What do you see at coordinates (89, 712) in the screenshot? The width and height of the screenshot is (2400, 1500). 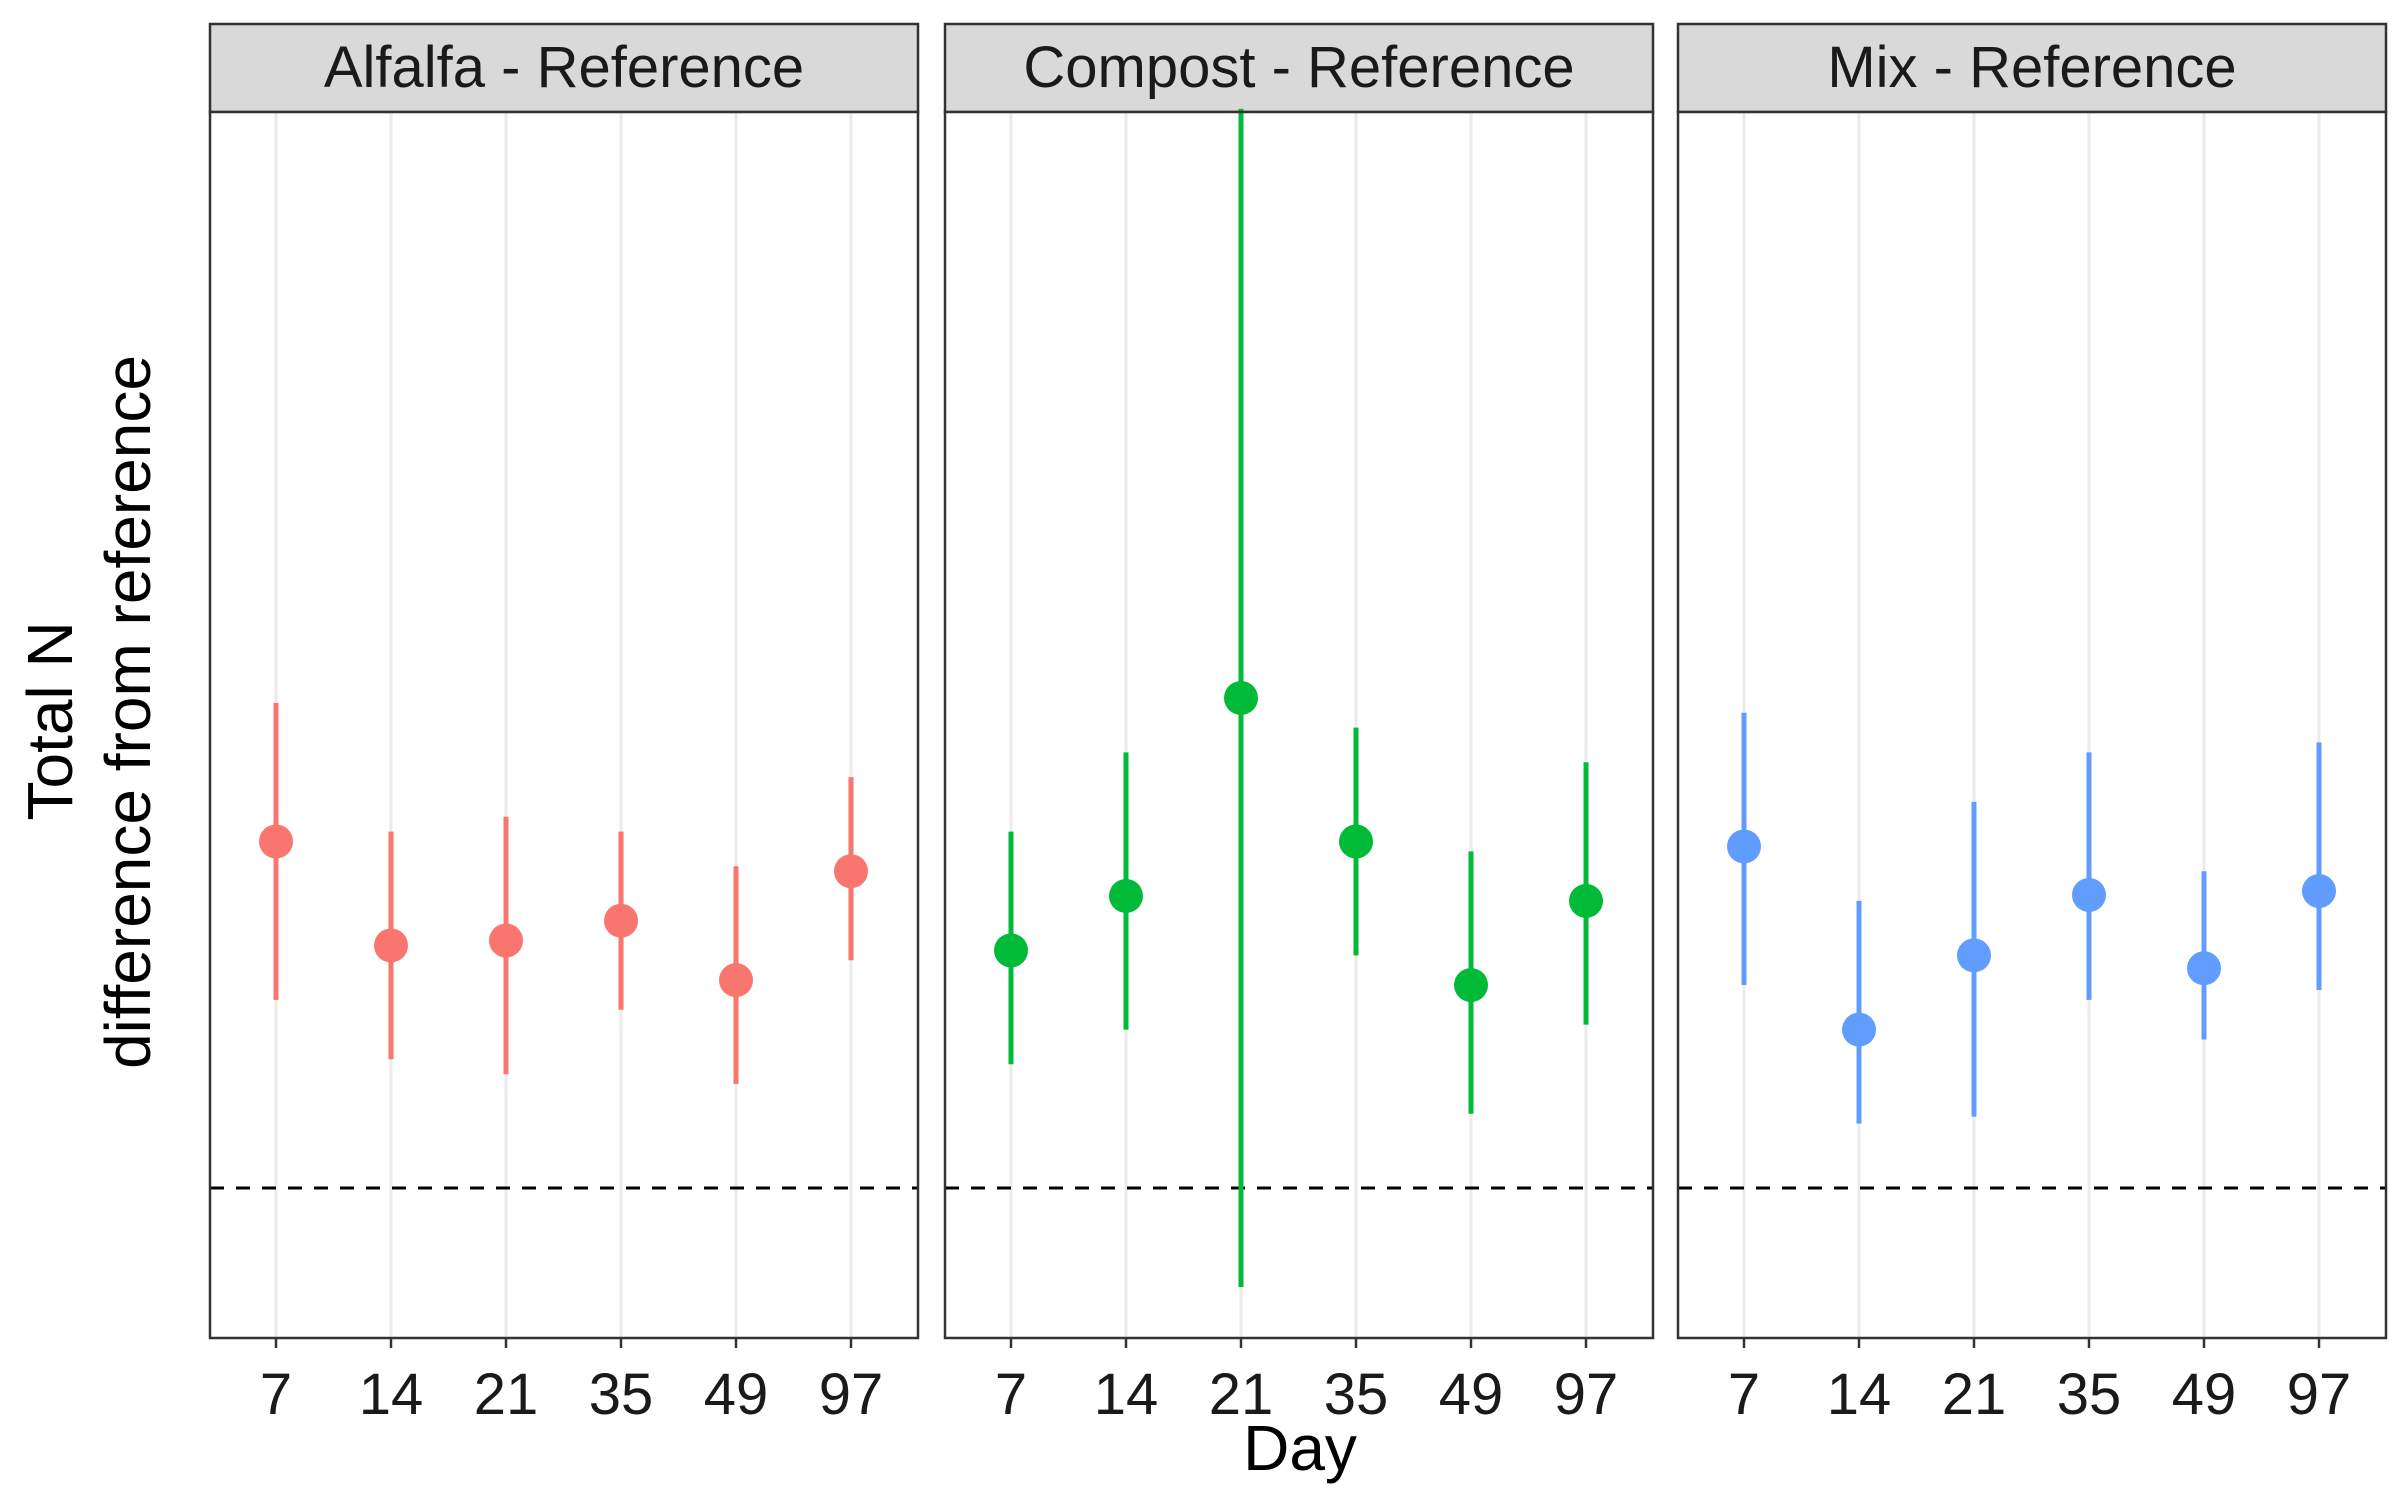 I see `y-axis-title: Total N difference from reference` at bounding box center [89, 712].